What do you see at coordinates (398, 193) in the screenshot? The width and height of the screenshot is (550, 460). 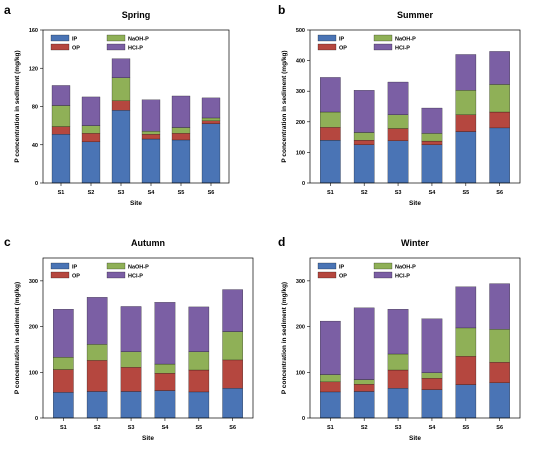 I see `x-tick-label: S3` at bounding box center [398, 193].